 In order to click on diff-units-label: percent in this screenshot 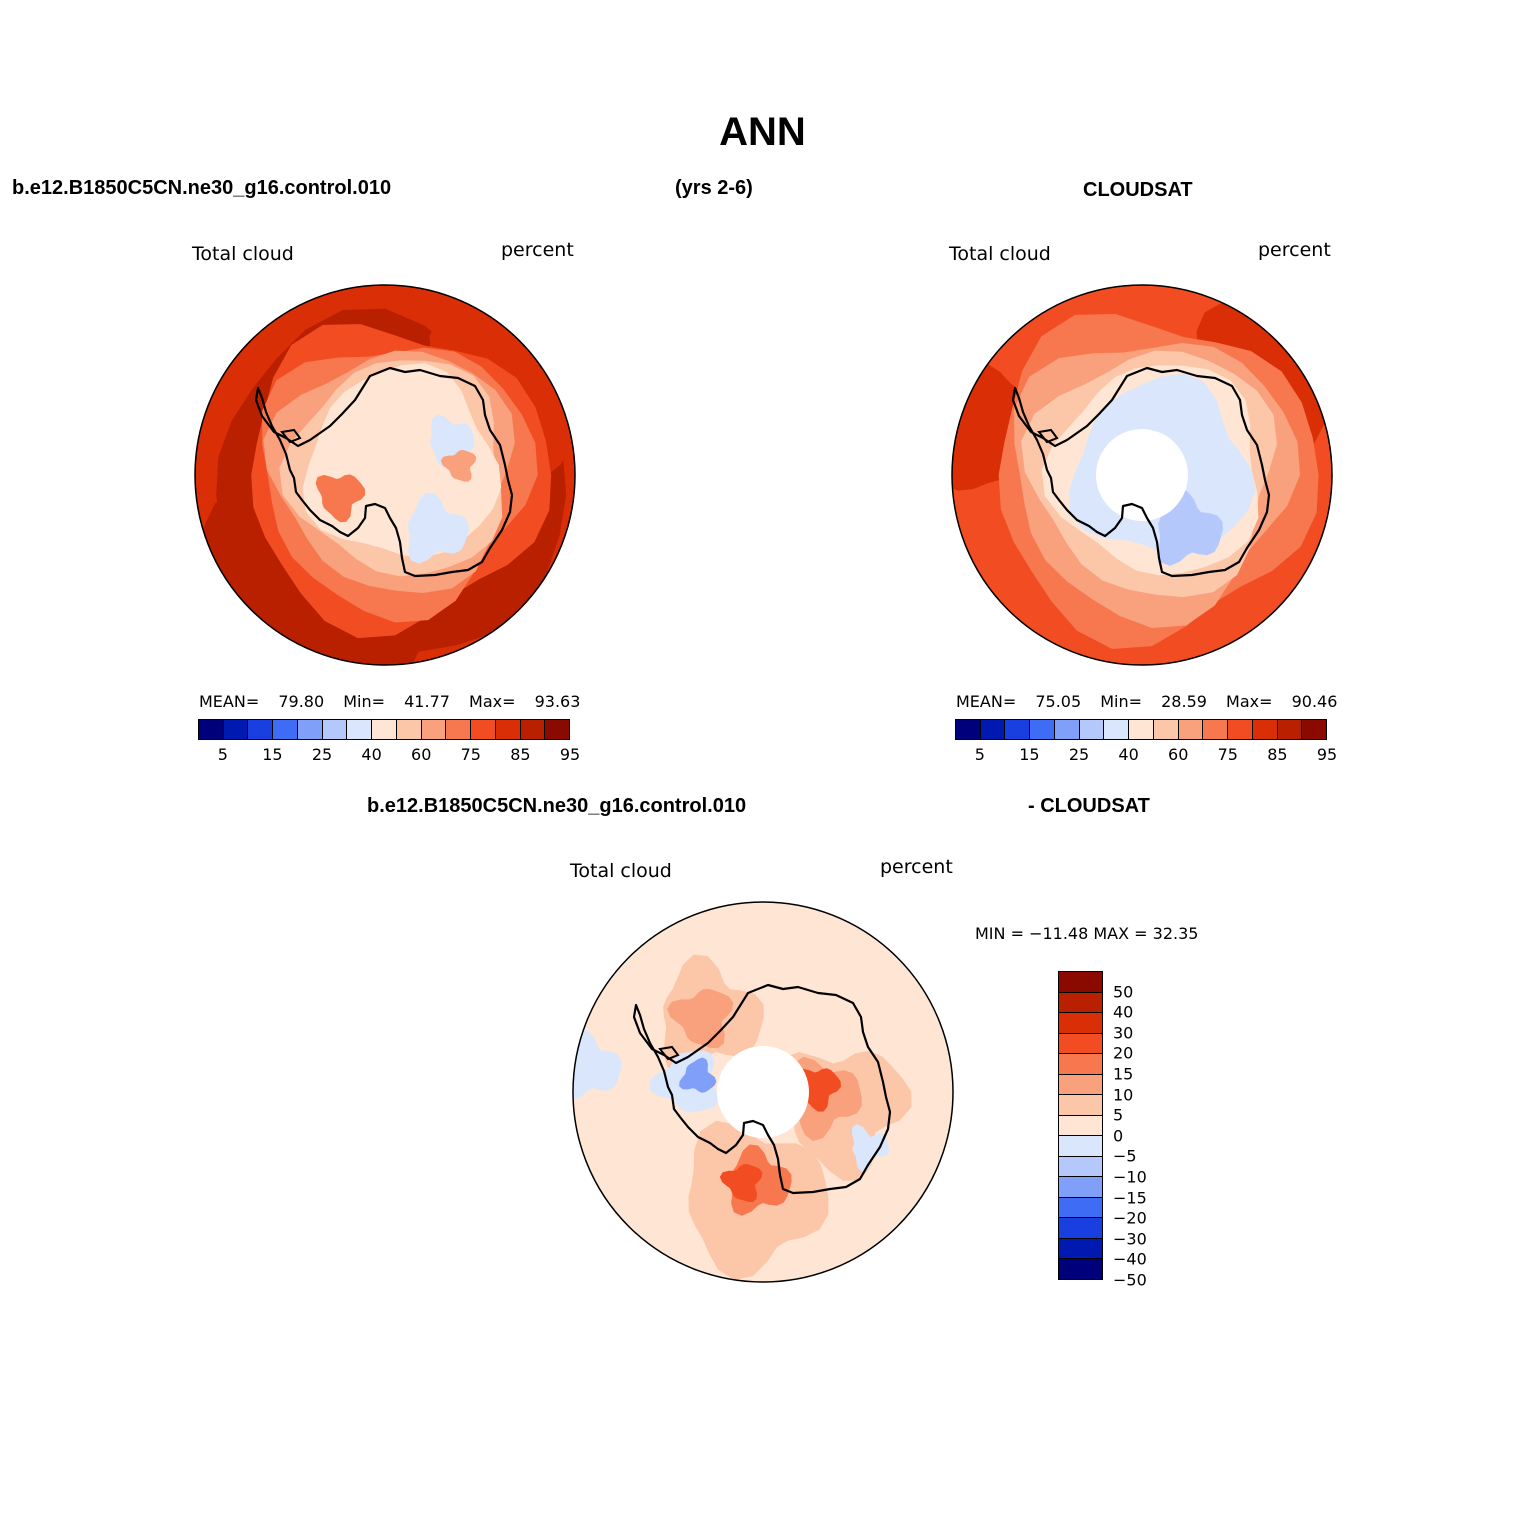, I will do `click(916, 867)`.